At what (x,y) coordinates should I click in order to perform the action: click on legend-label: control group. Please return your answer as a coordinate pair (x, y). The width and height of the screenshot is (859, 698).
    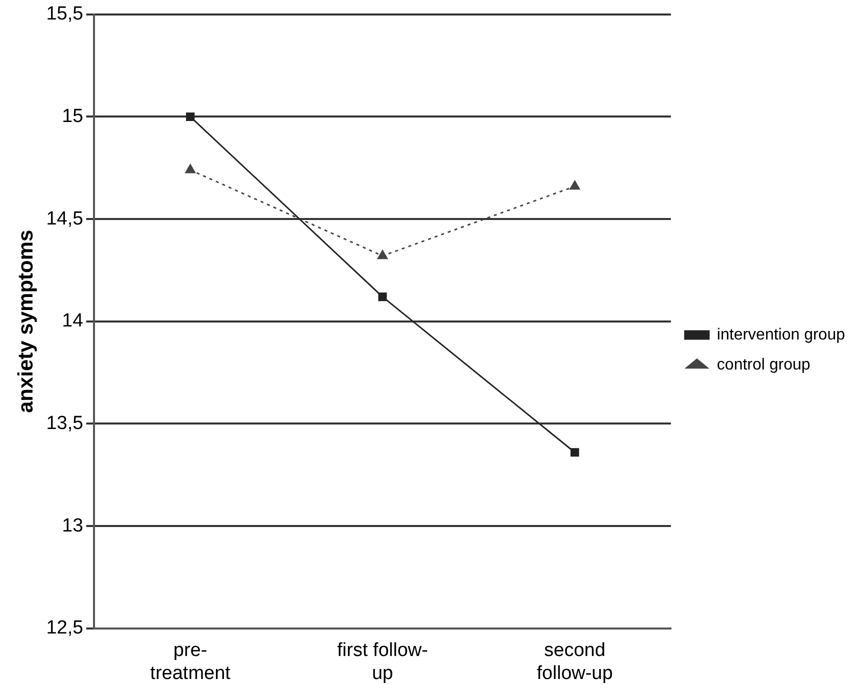
    Looking at the image, I should click on (763, 365).